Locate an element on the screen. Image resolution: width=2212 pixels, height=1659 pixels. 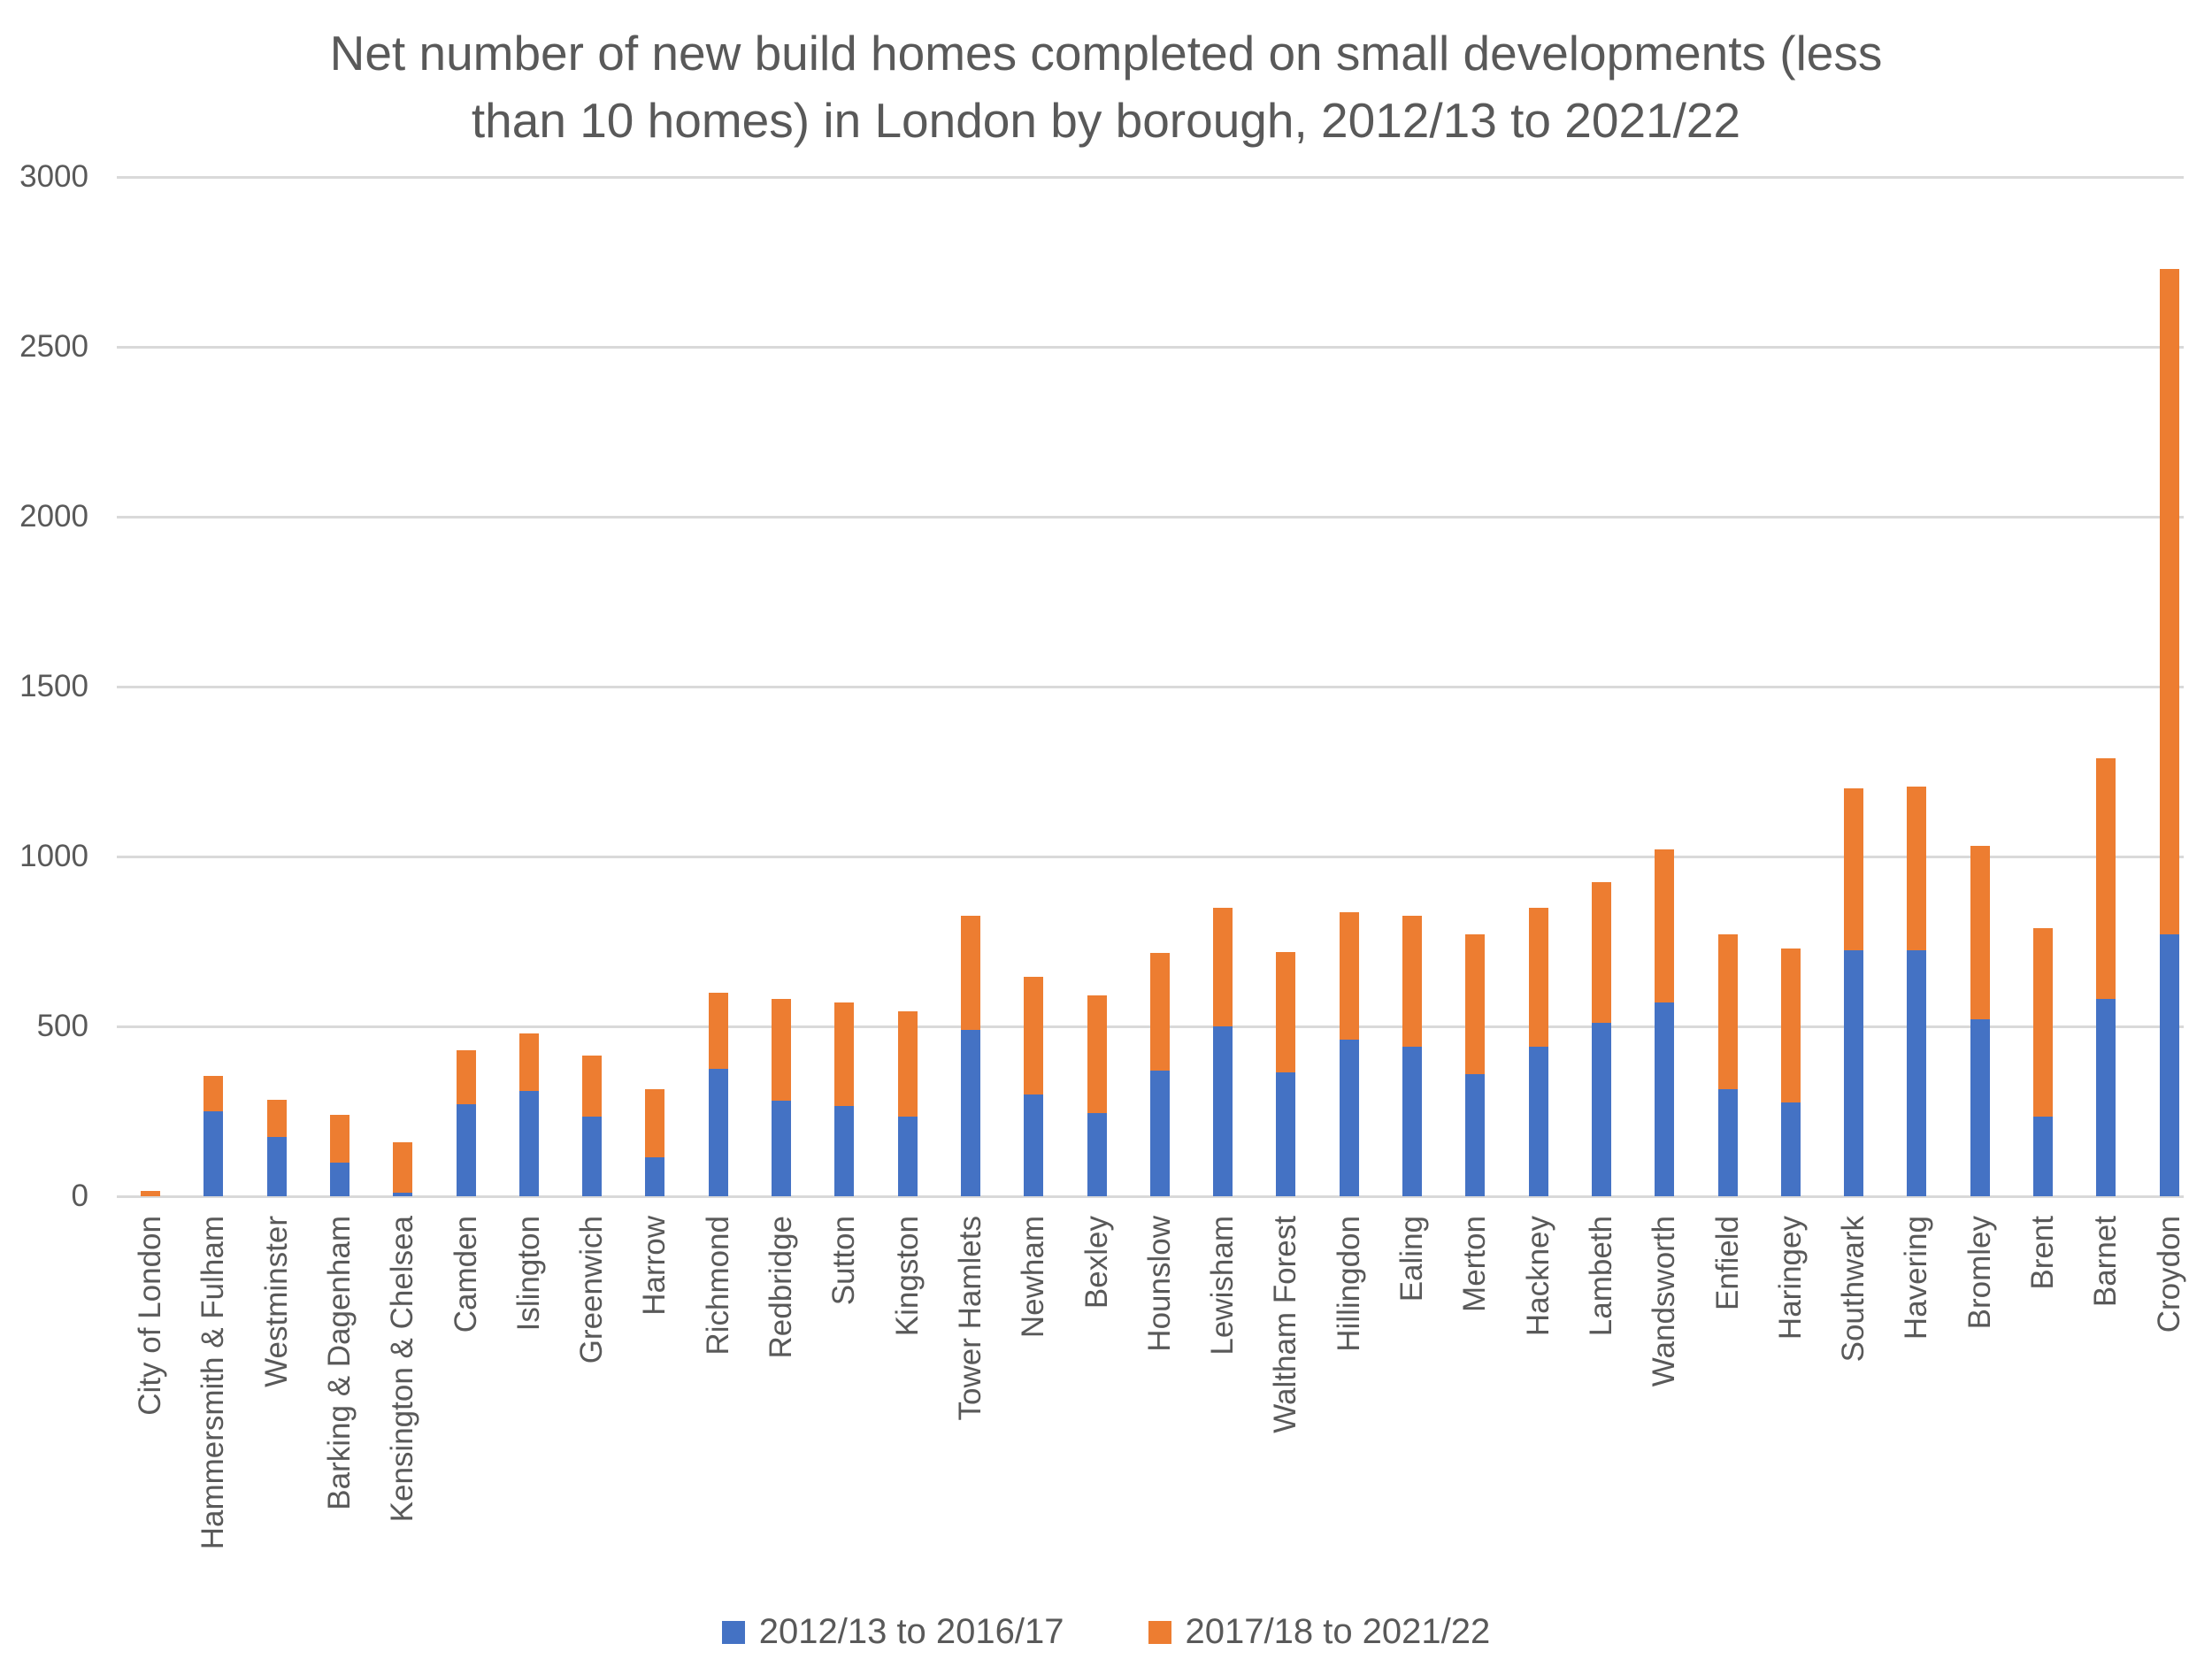
legend-item-2012-2017: 2012/13 to 2016/17 is located at coordinates (893, 1632).